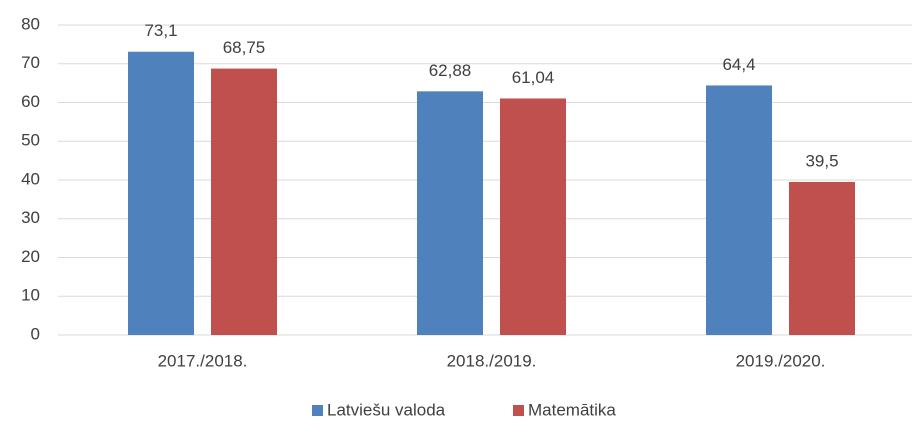 This screenshot has width=915, height=427. Describe the element at coordinates (30, 178) in the screenshot. I see `y-tick-label: 40` at that location.